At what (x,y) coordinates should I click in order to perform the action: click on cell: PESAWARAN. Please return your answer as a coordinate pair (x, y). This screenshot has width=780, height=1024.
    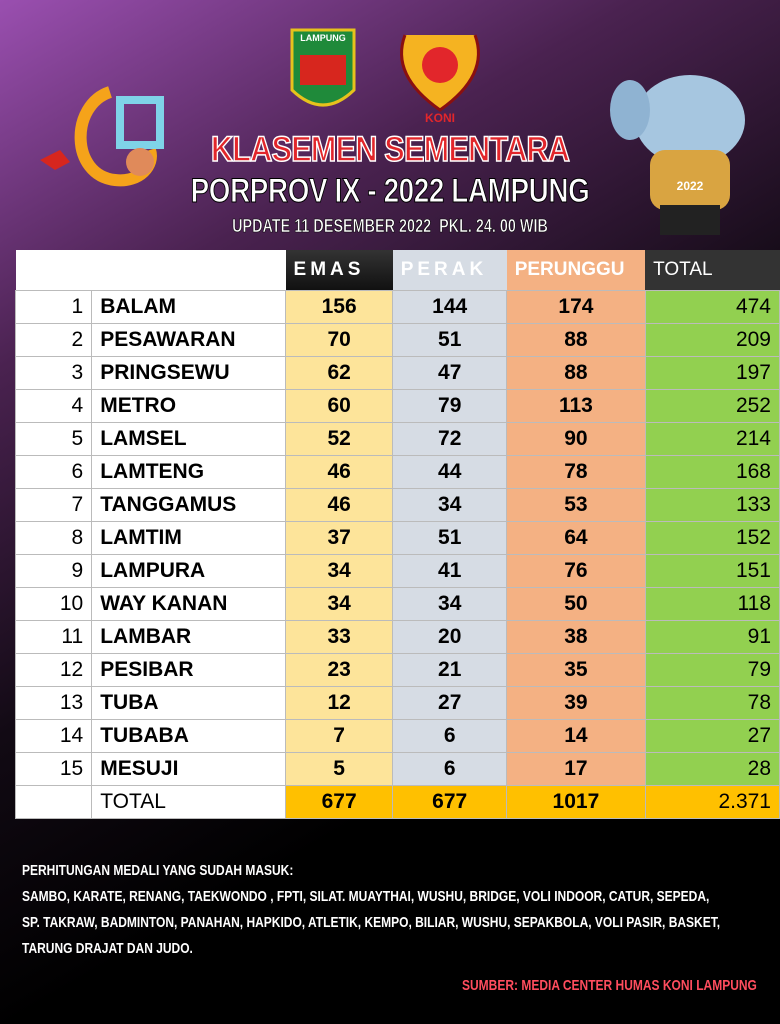
    Looking at the image, I should click on (189, 340).